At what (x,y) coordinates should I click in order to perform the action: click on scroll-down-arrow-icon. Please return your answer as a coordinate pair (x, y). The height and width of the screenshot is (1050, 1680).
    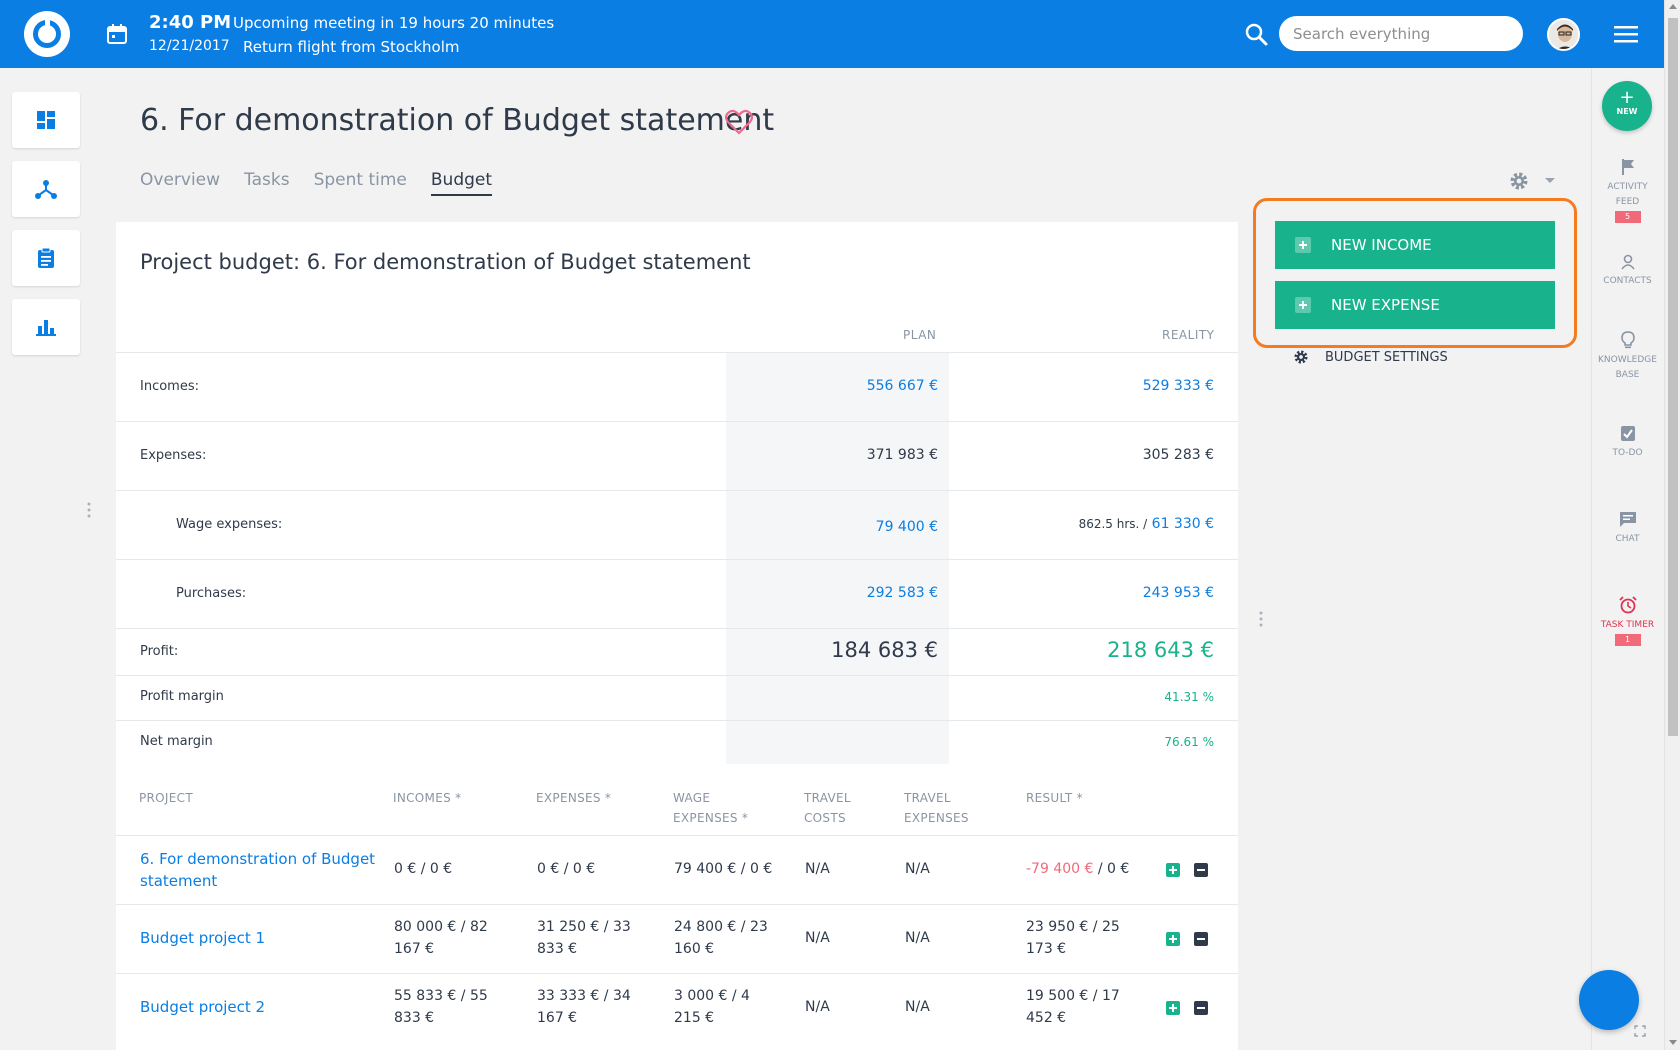
    Looking at the image, I should click on (1673, 1042).